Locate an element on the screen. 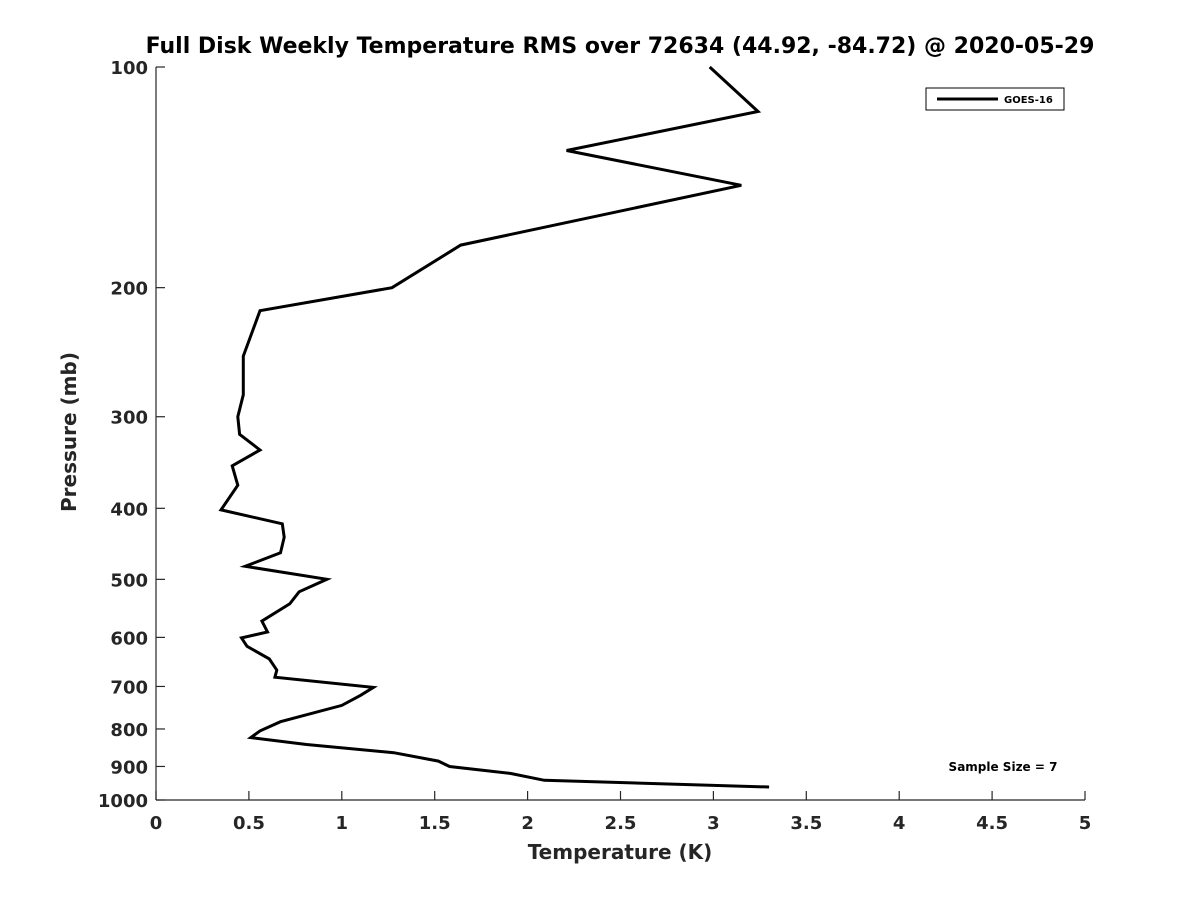 The width and height of the screenshot is (1200, 900). x-tick-label: 4.5 is located at coordinates (992, 823).